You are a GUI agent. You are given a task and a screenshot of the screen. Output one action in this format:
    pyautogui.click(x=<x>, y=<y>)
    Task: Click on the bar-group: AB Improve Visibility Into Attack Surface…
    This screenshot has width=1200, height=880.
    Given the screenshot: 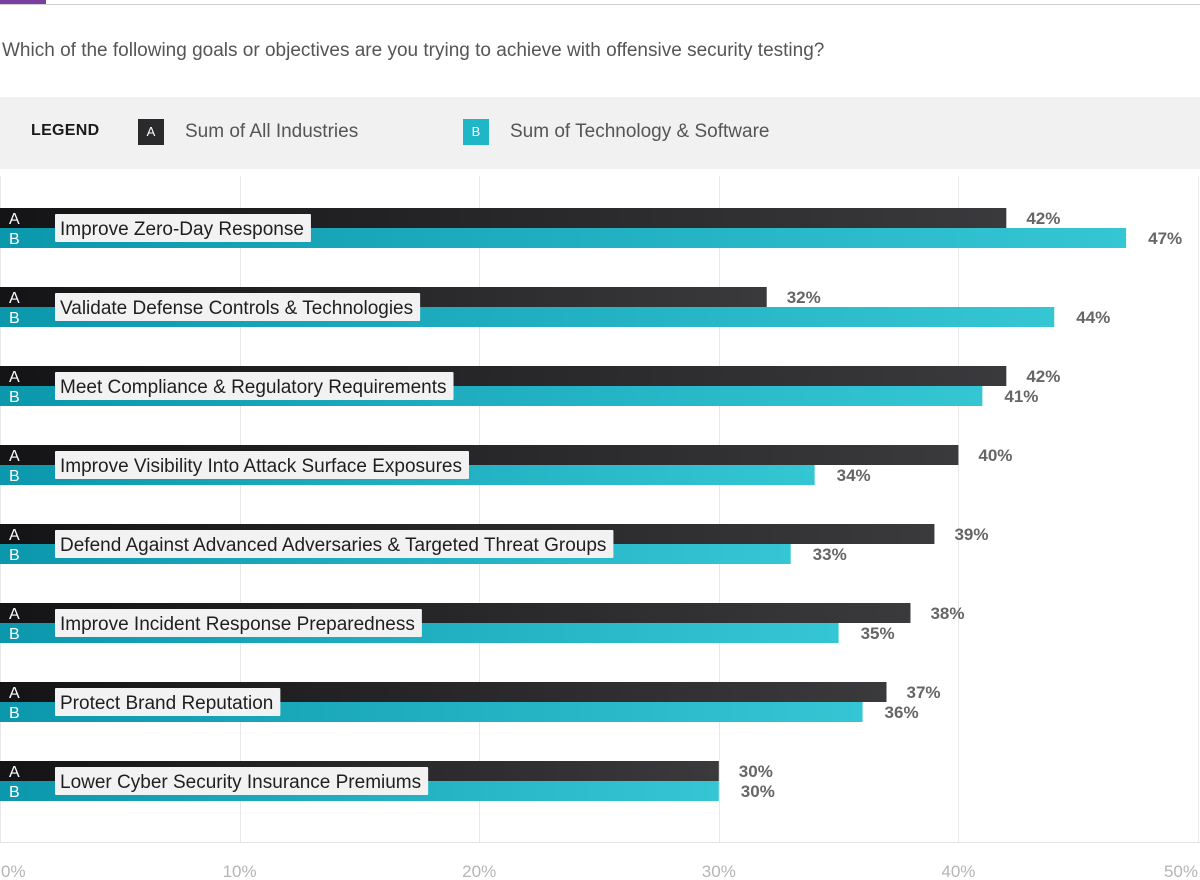 What is the action you would take?
    pyautogui.click(x=506, y=465)
    